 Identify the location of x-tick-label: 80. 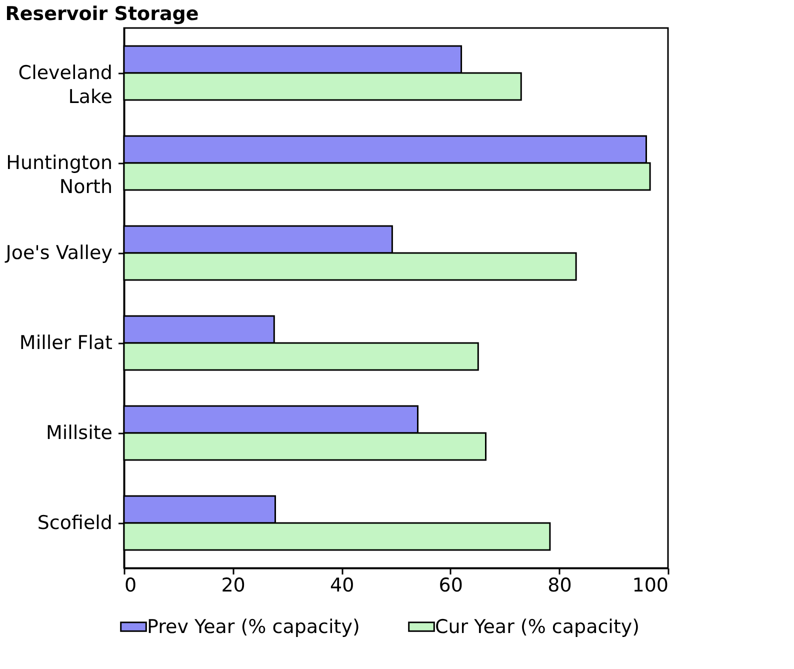
(560, 585).